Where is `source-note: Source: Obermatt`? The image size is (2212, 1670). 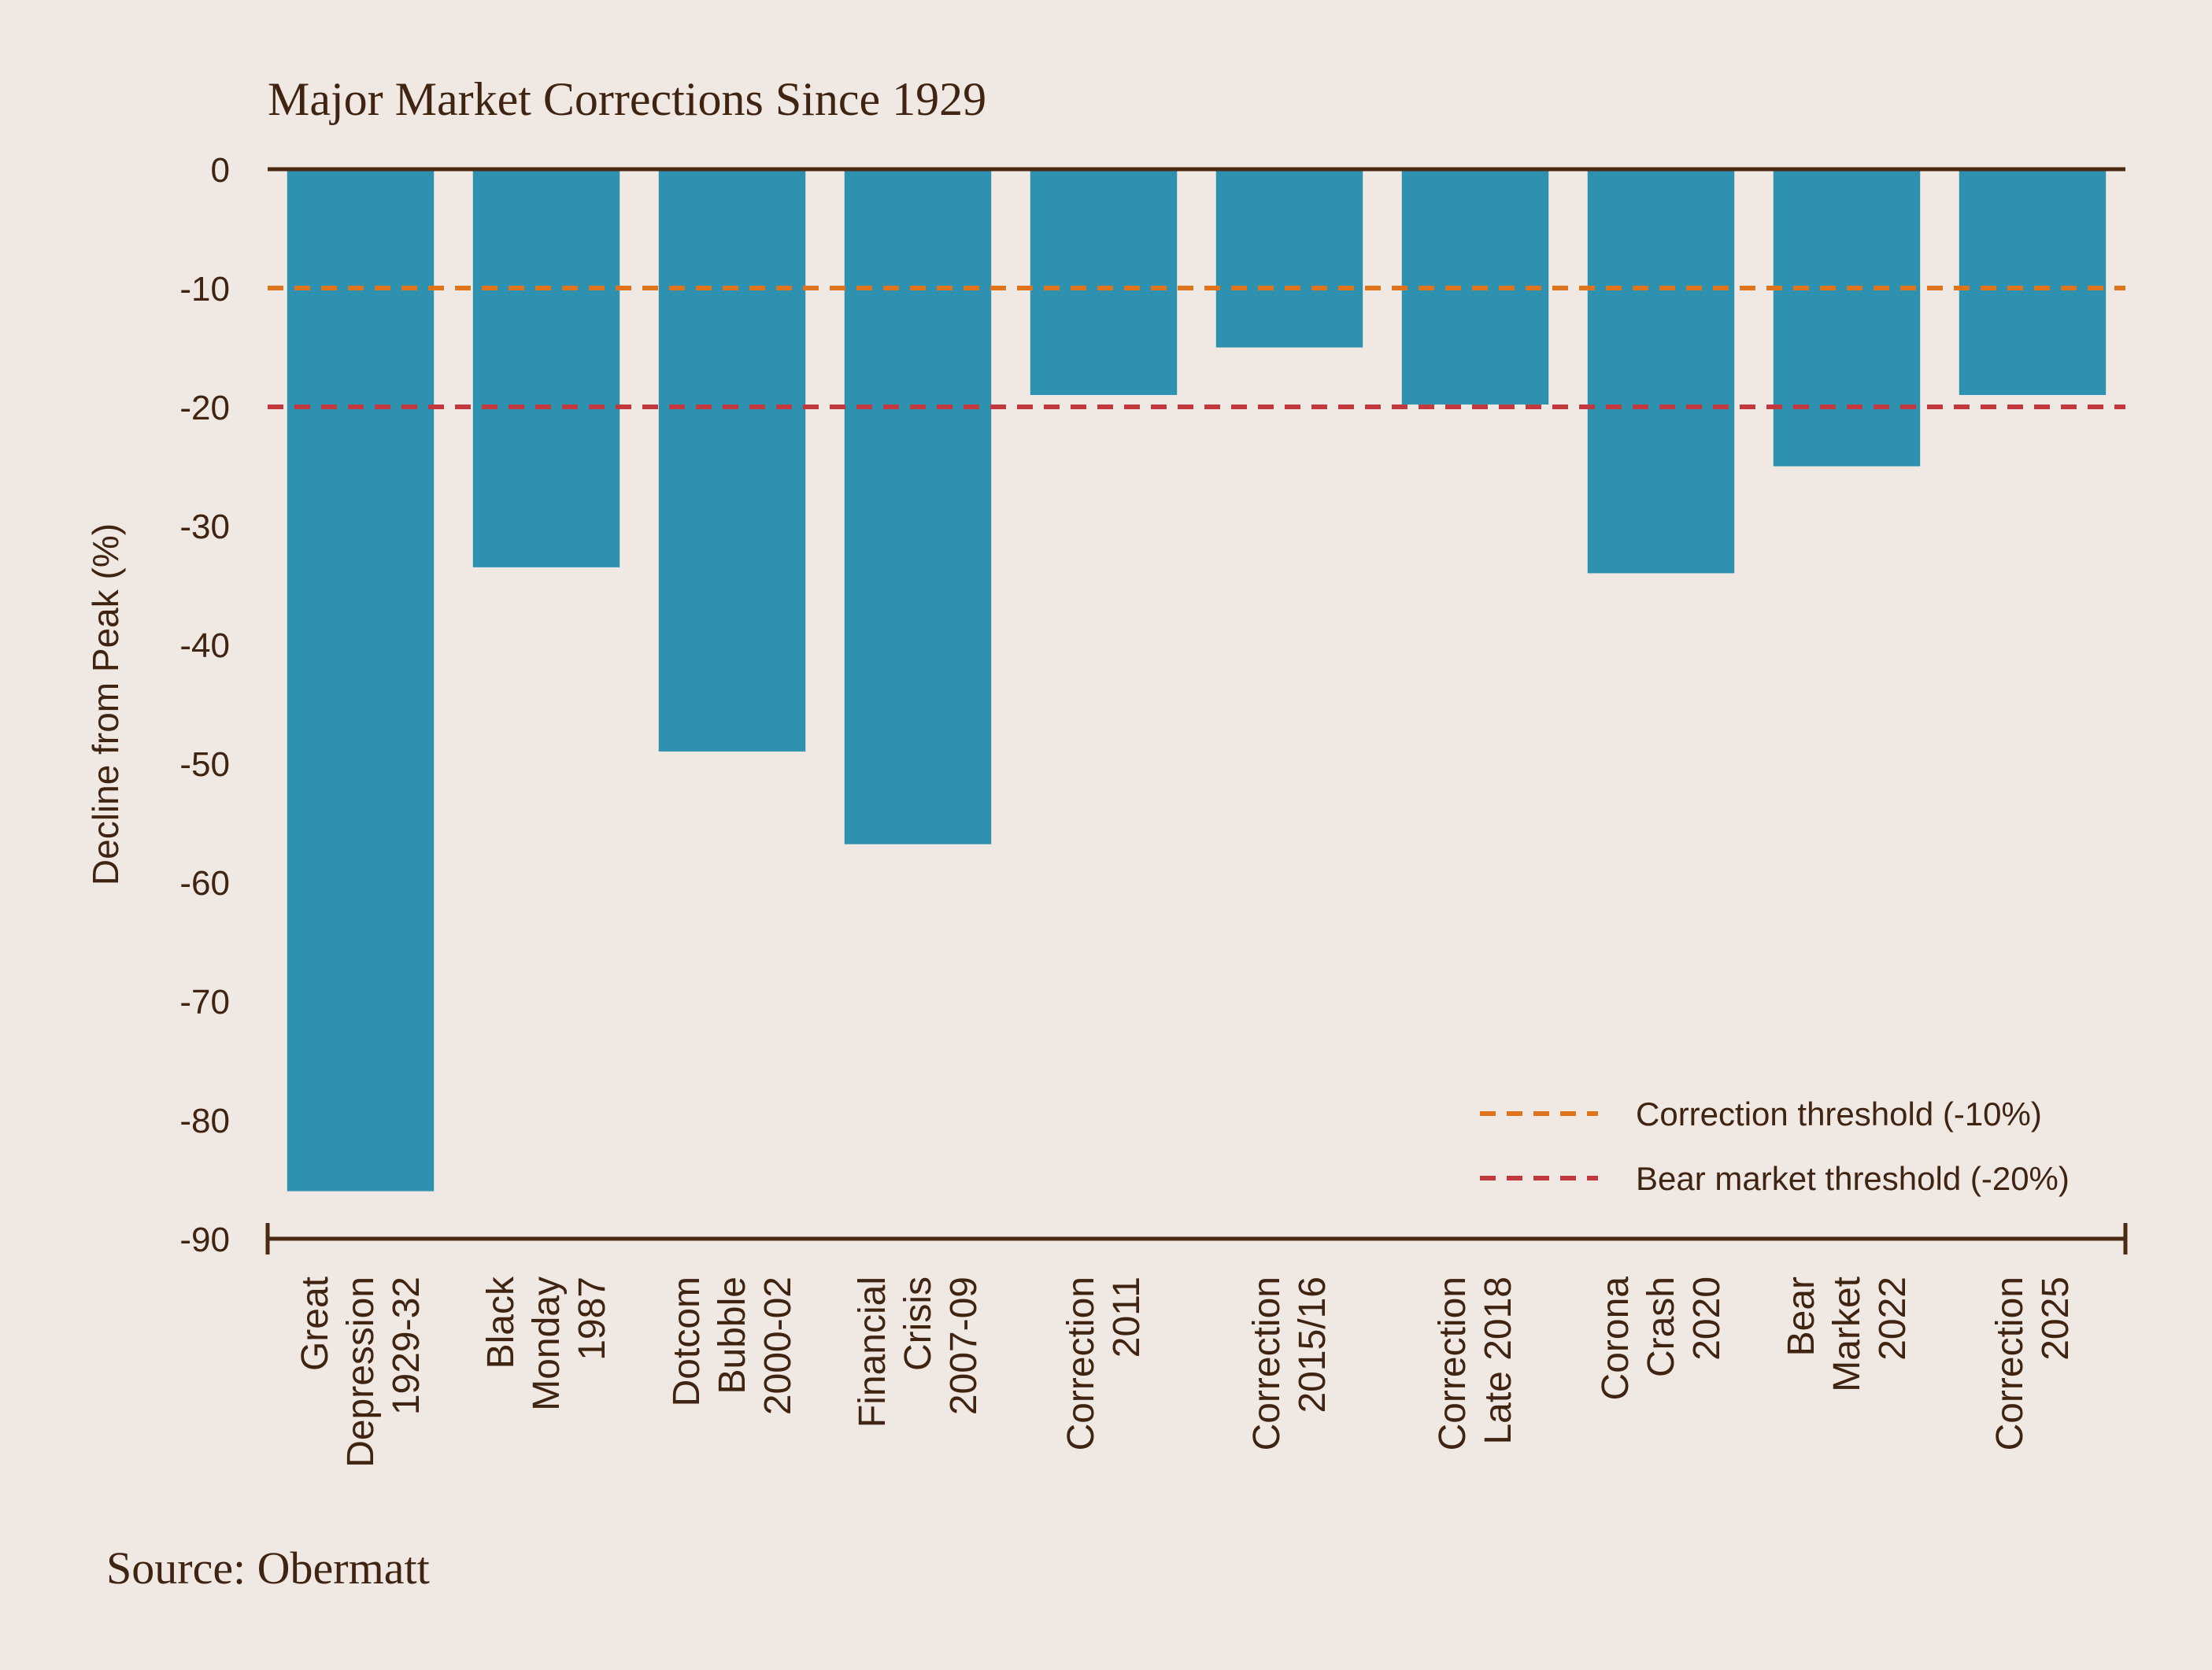
source-note: Source: Obermatt is located at coordinates (268, 1569).